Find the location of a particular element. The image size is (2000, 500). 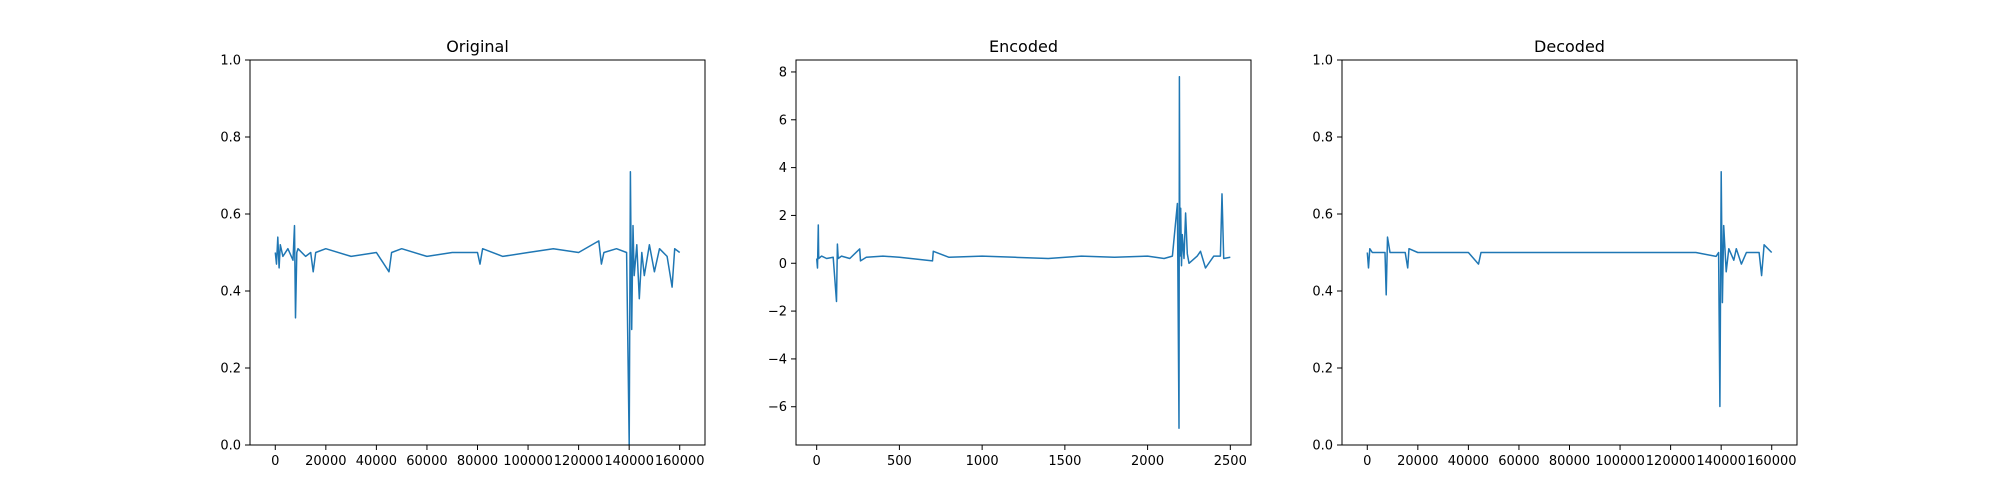

y-tick: 6 is located at coordinates (787, 120).